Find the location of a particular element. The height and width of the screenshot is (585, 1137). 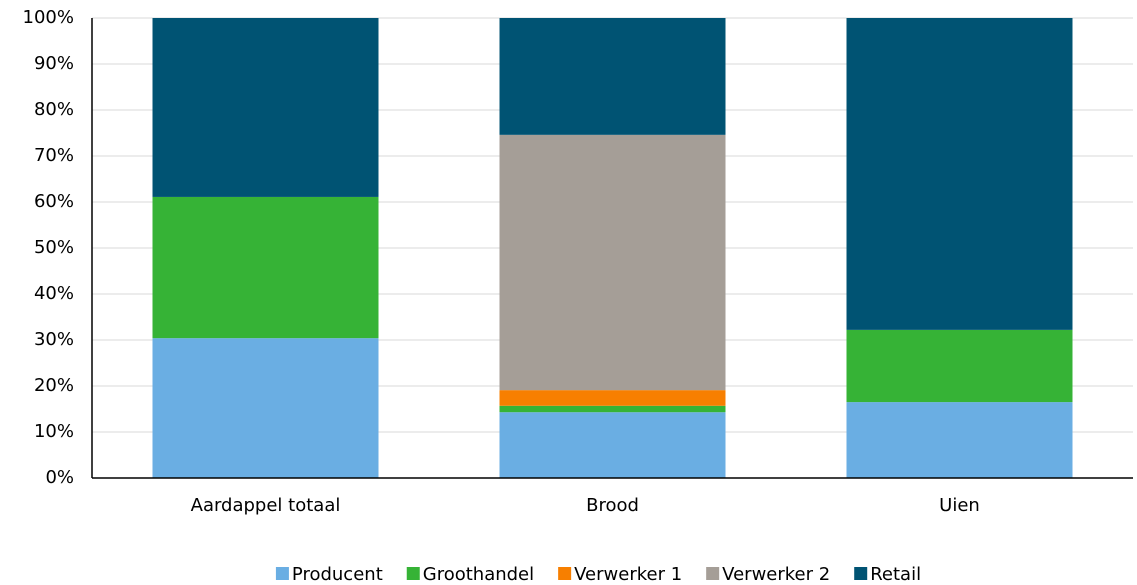

y-tick-label: 80% is located at coordinates (54, 109).